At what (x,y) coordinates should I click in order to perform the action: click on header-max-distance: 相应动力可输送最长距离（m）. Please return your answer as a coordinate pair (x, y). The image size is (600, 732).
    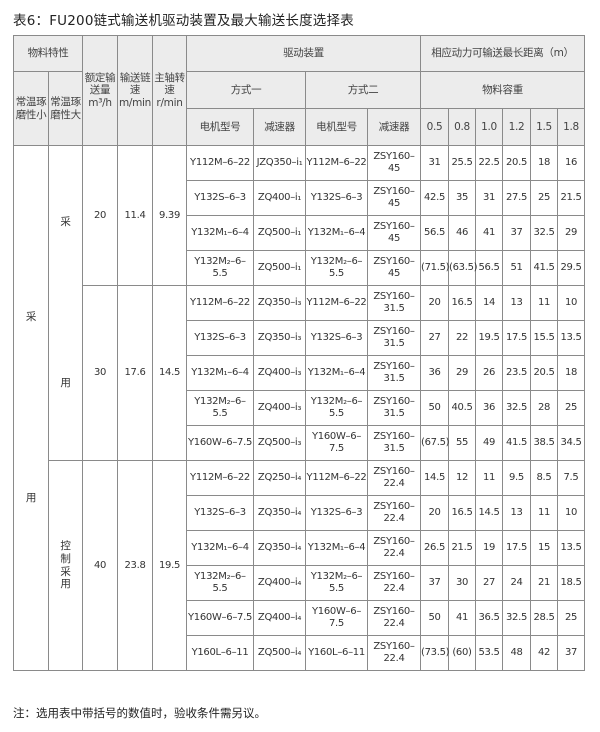
    Looking at the image, I should click on (502, 53).